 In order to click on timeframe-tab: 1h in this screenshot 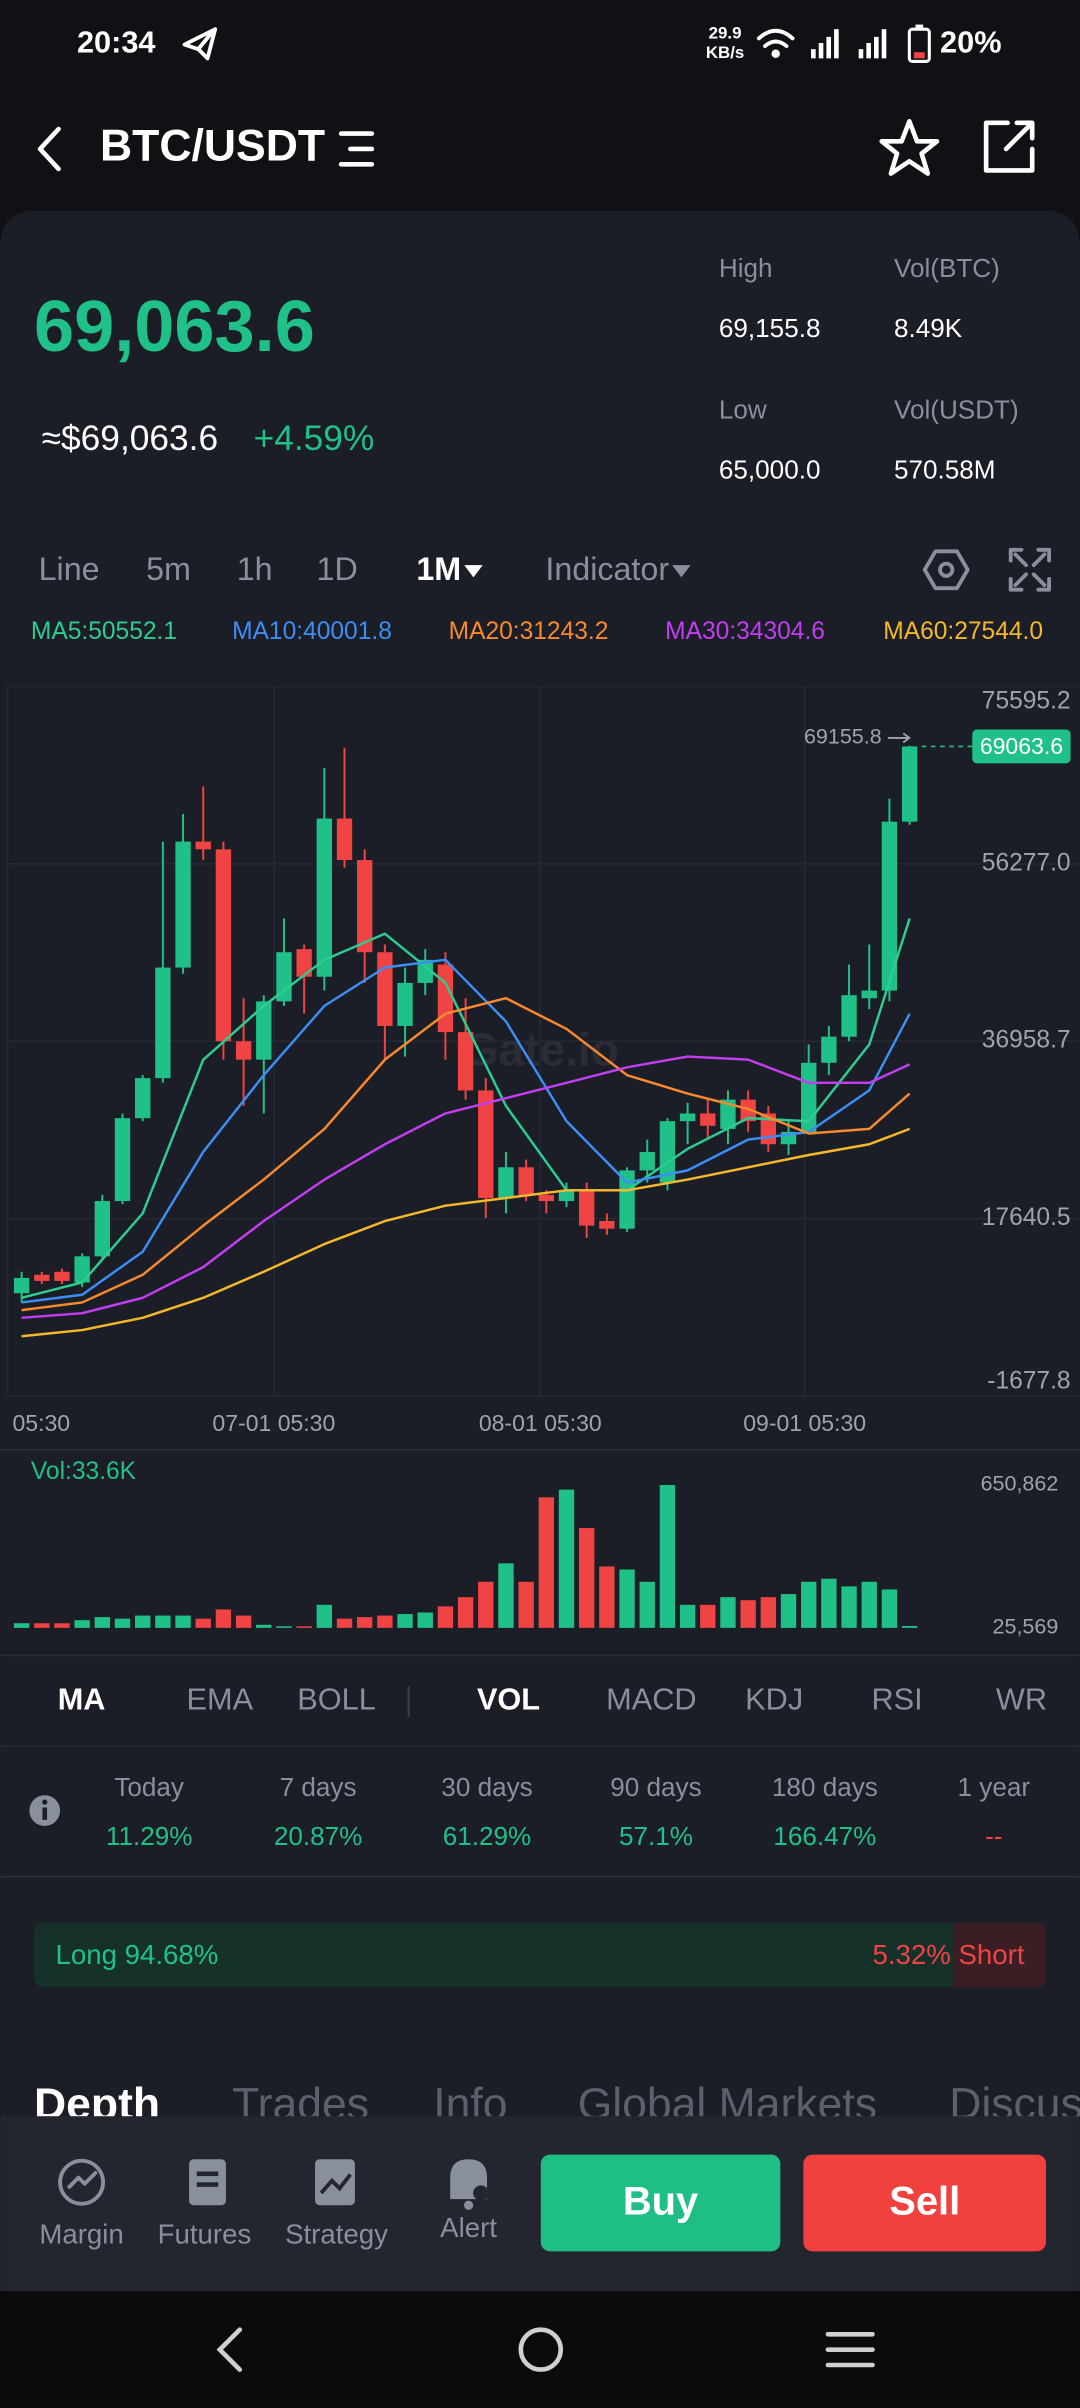, I will do `click(255, 569)`.